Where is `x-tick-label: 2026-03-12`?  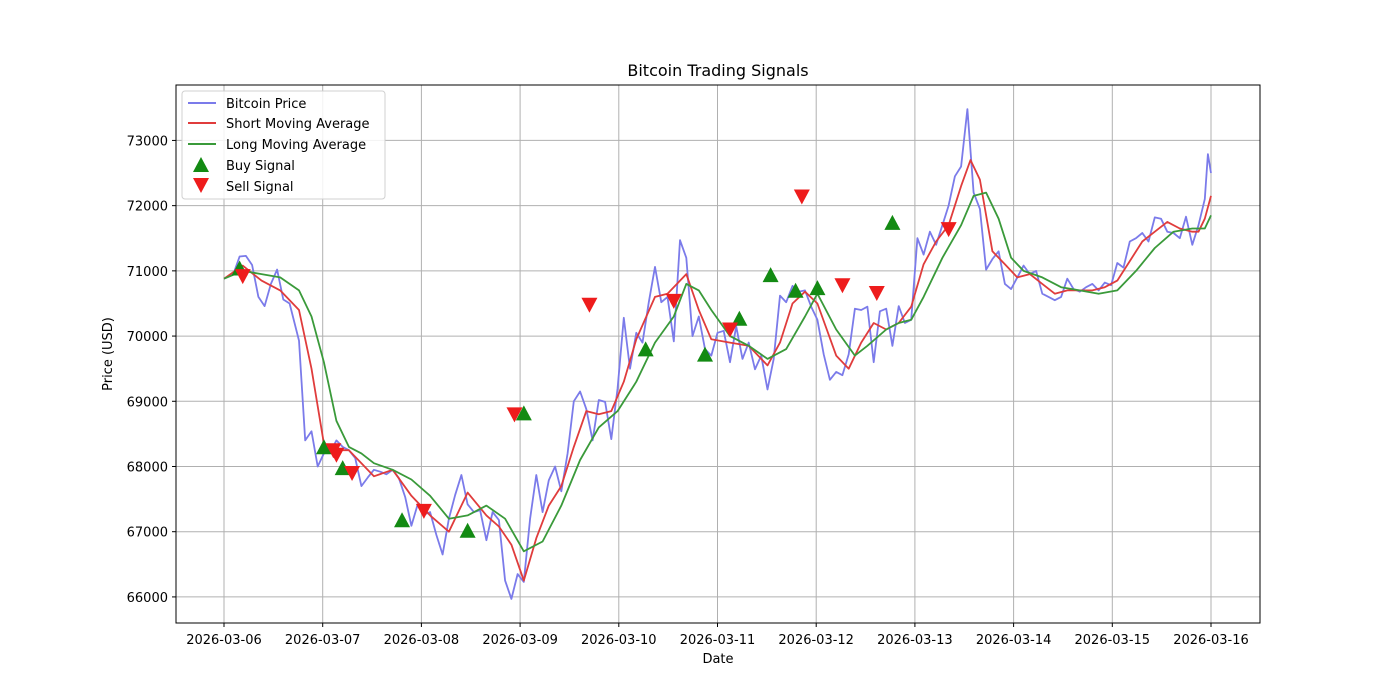 x-tick-label: 2026-03-12 is located at coordinates (816, 640).